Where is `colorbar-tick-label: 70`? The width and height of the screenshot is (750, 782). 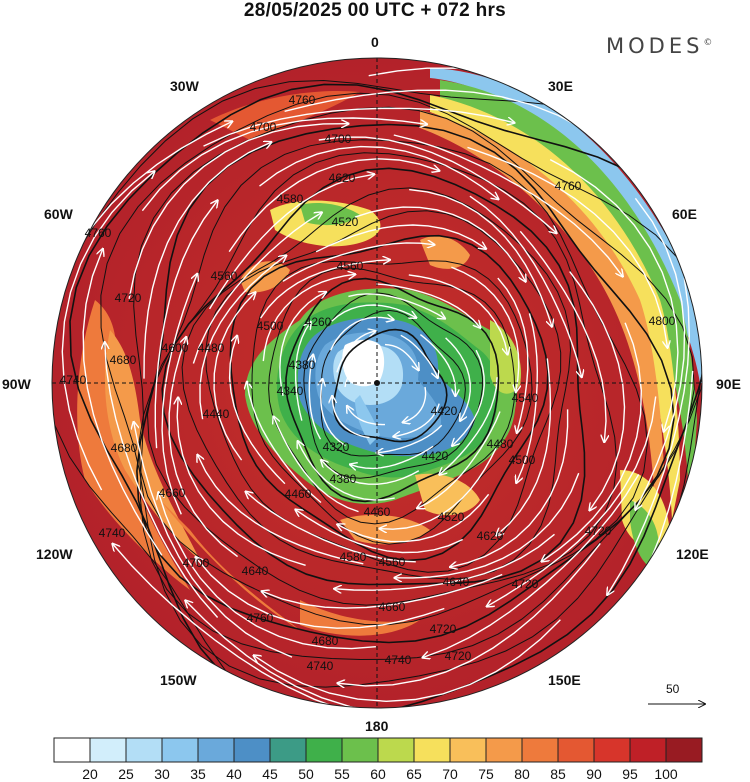 colorbar-tick-label: 70 is located at coordinates (450, 774).